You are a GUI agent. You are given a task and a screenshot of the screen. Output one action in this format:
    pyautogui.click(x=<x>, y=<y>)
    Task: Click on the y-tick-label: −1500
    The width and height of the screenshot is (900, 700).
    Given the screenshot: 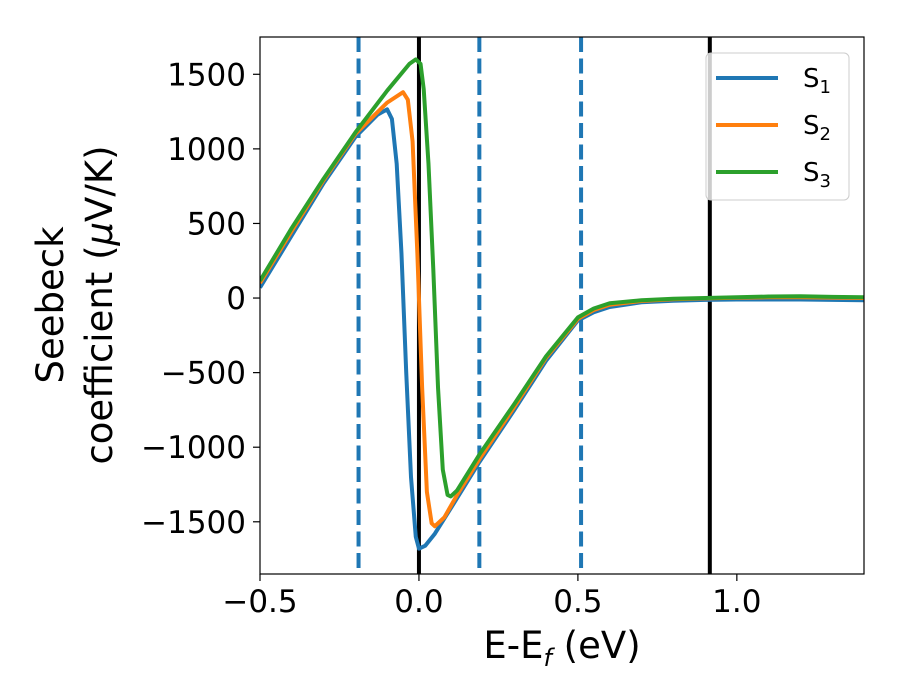 What is the action you would take?
    pyautogui.click(x=193, y=523)
    